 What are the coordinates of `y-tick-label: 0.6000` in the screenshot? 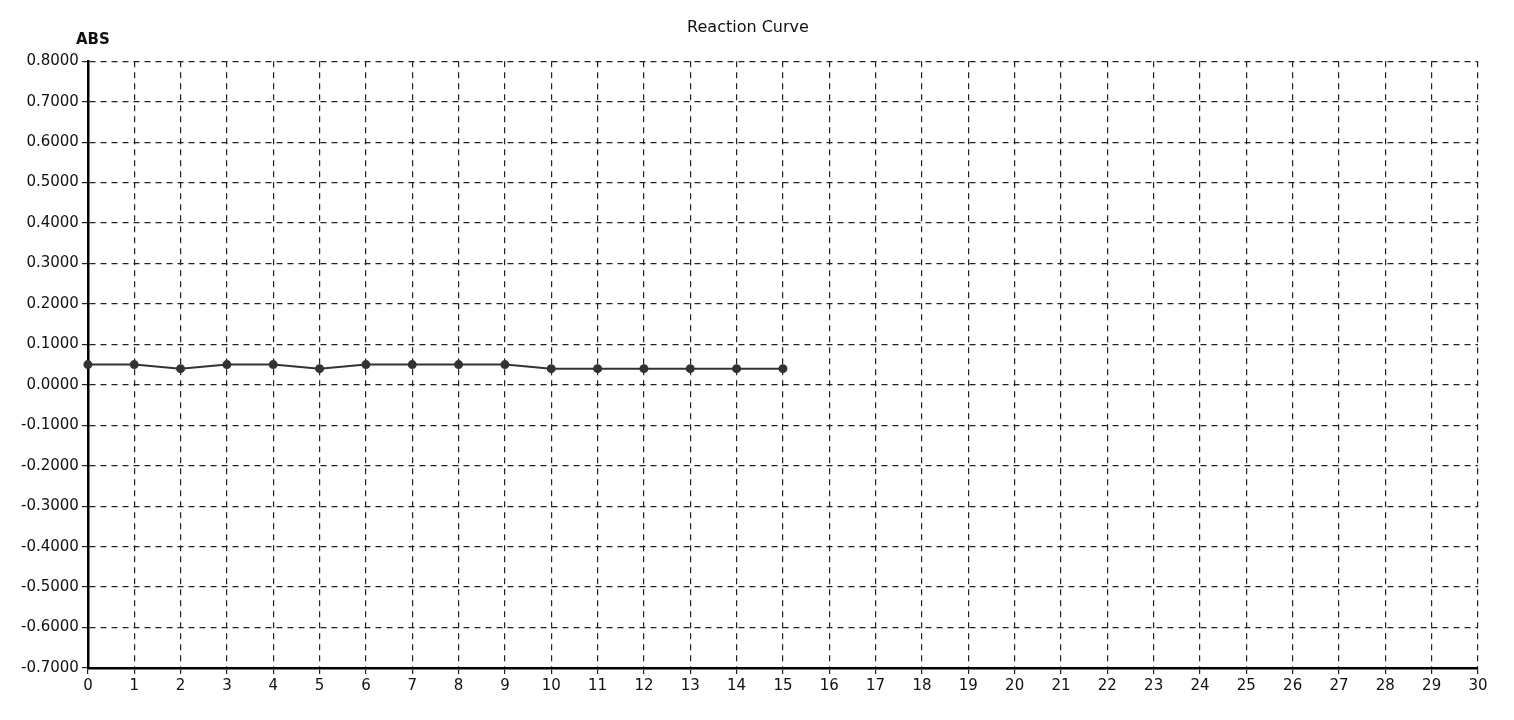 It's located at (52, 141).